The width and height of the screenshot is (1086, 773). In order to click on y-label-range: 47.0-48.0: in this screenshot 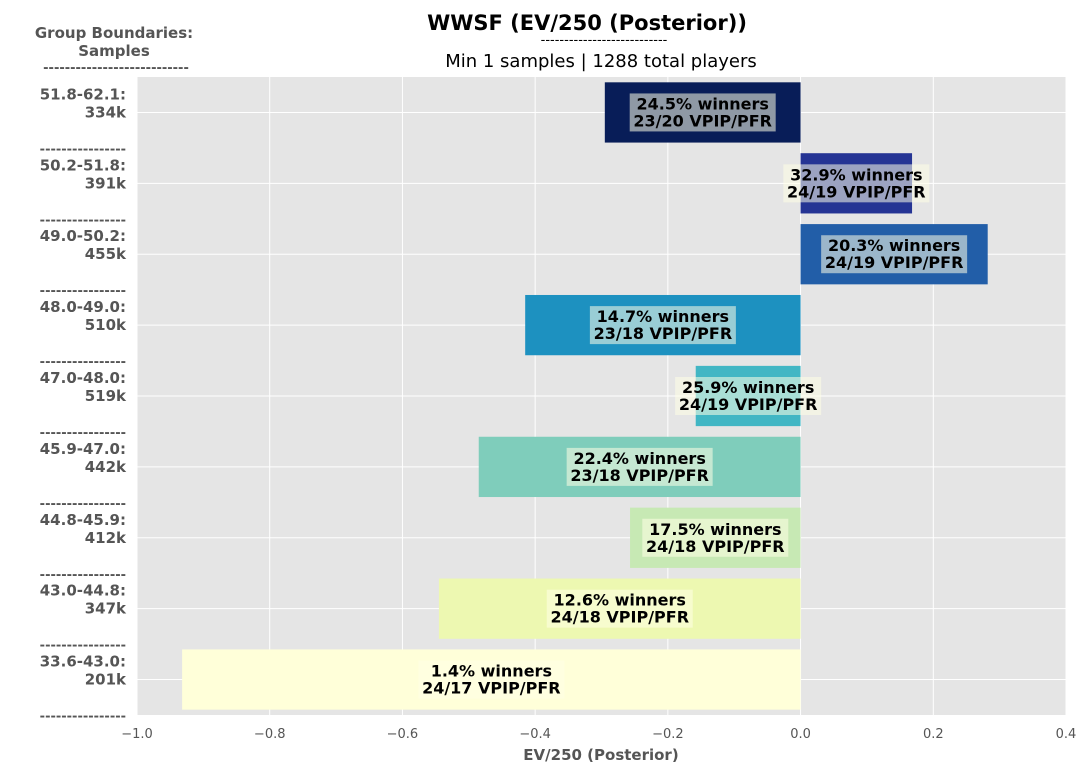, I will do `click(83, 378)`.